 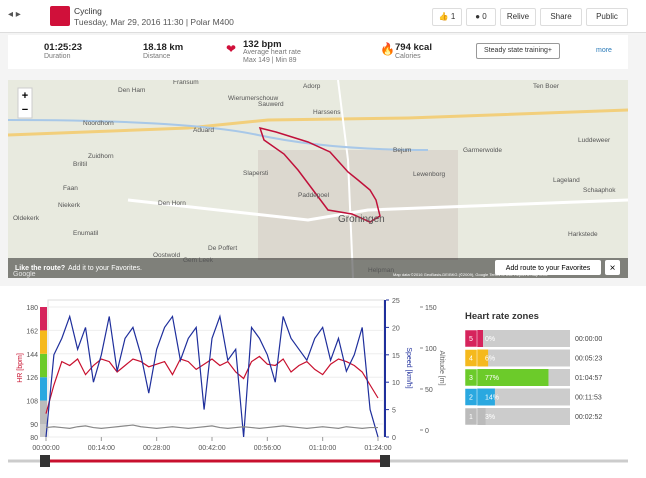 What do you see at coordinates (322, 448) in the screenshot?
I see `x-tick-label: 01:10:00` at bounding box center [322, 448].